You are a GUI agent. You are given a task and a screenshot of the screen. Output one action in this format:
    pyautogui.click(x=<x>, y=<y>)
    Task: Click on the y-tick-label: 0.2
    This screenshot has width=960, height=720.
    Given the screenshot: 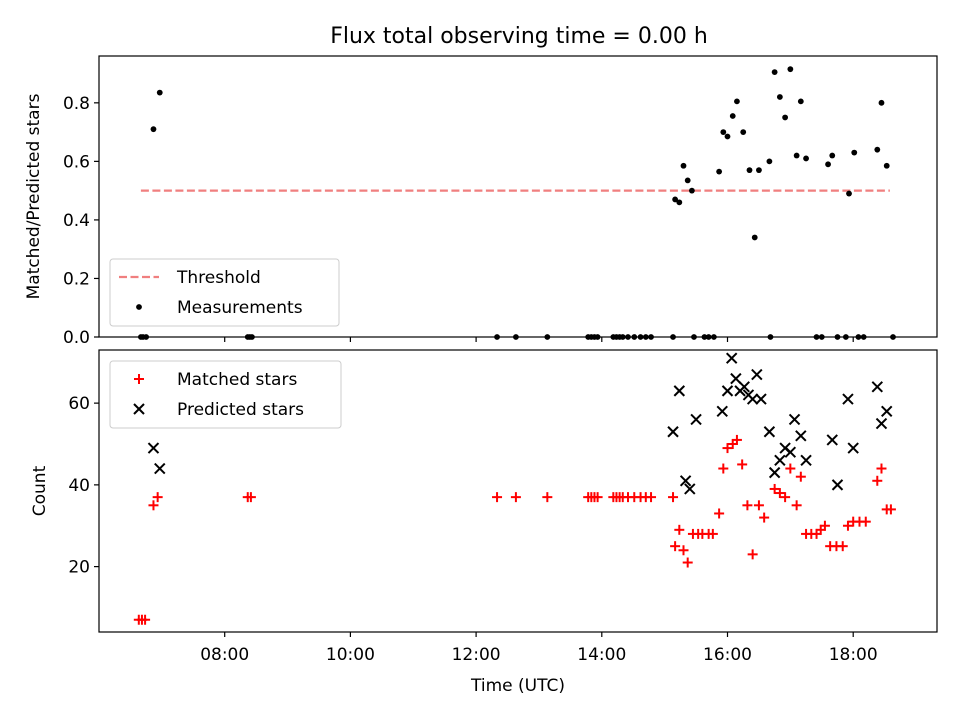 What is the action you would take?
    pyautogui.click(x=76, y=279)
    